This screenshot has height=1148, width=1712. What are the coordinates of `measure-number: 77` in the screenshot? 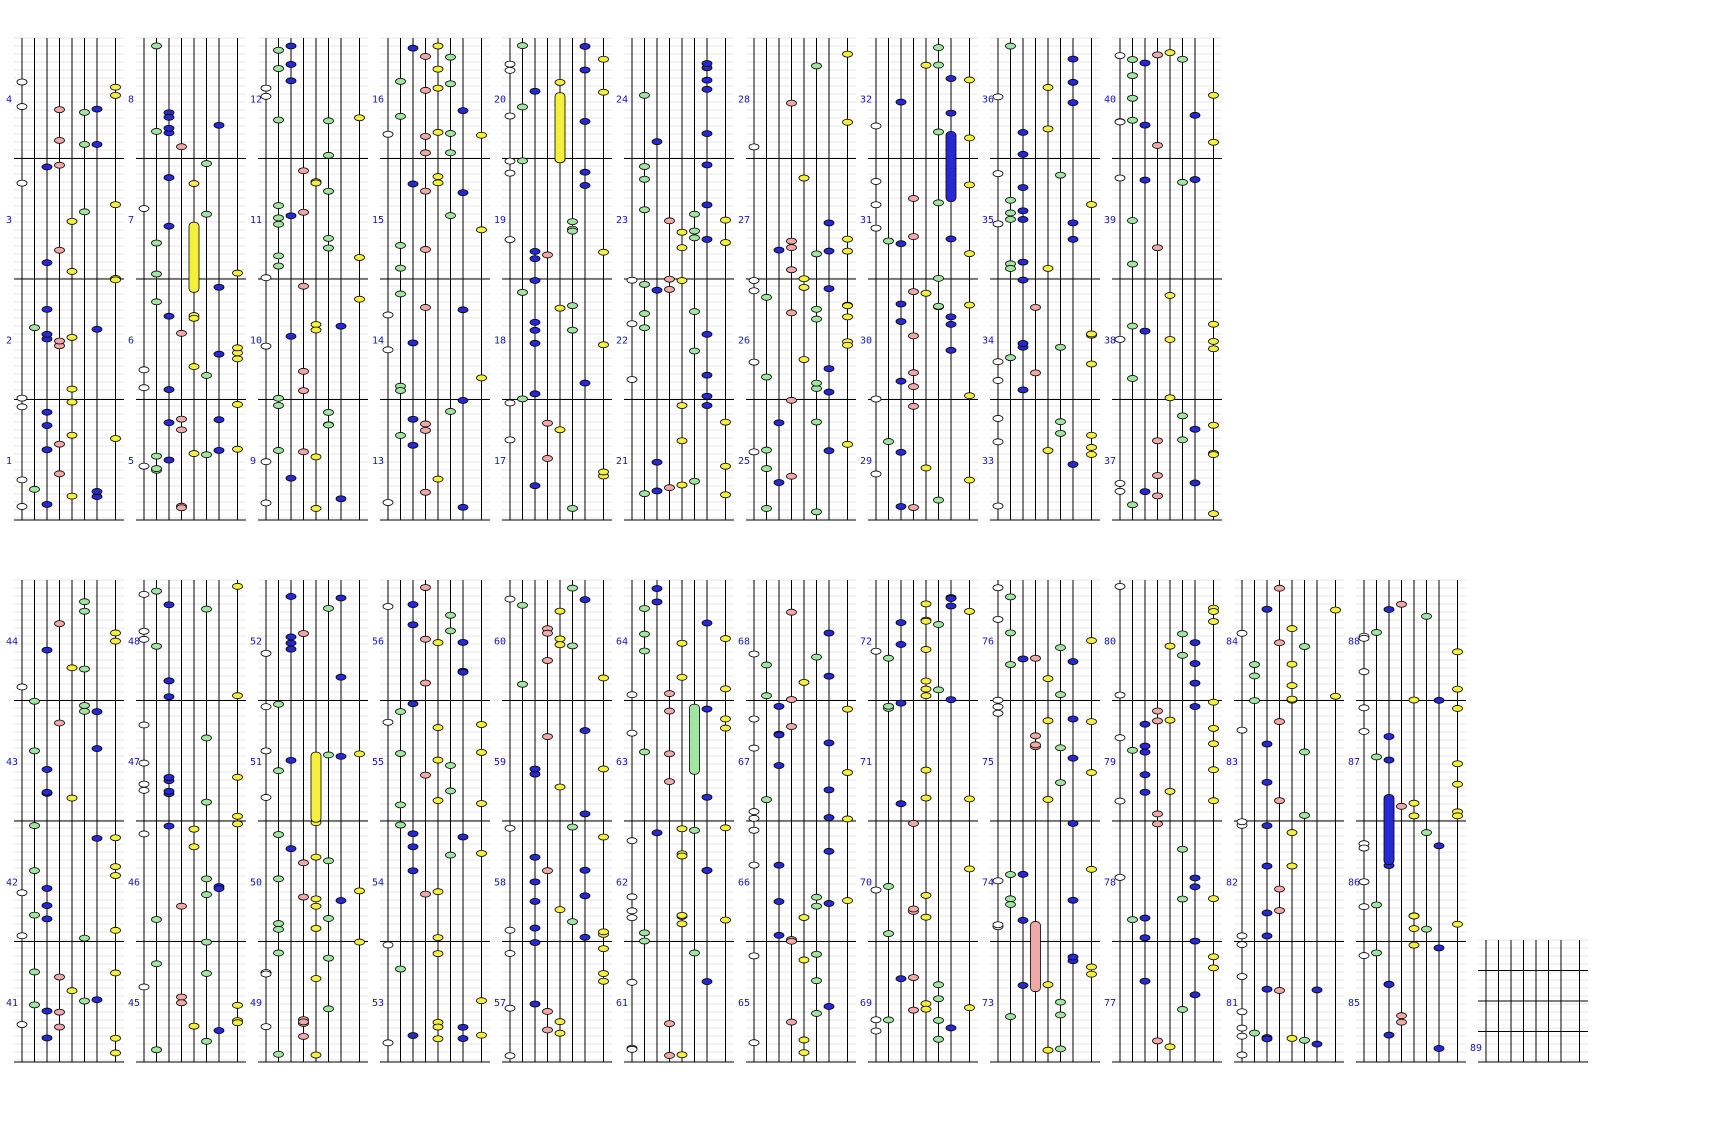 It's located at (1110, 1003).